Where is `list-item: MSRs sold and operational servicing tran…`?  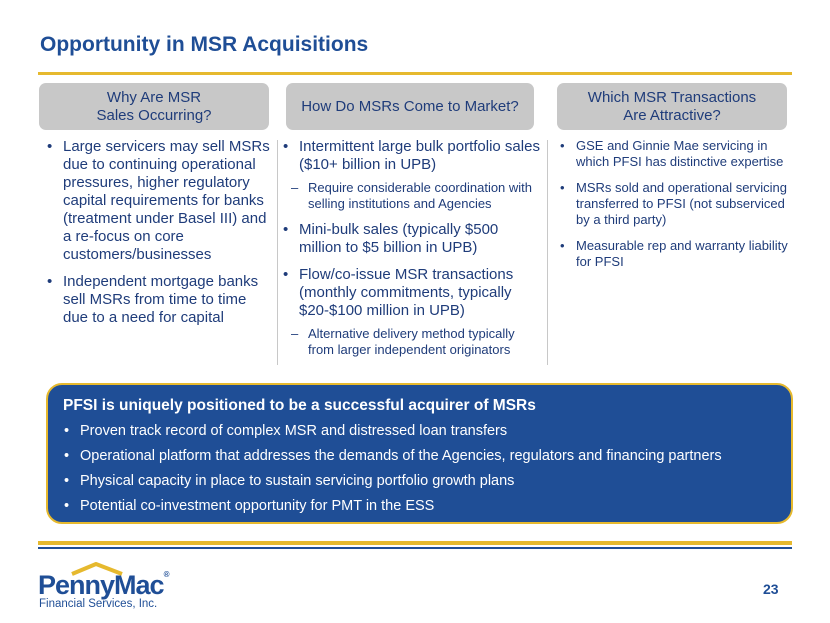
list-item: MSRs sold and operational servicing tran… is located at coordinates (672, 204).